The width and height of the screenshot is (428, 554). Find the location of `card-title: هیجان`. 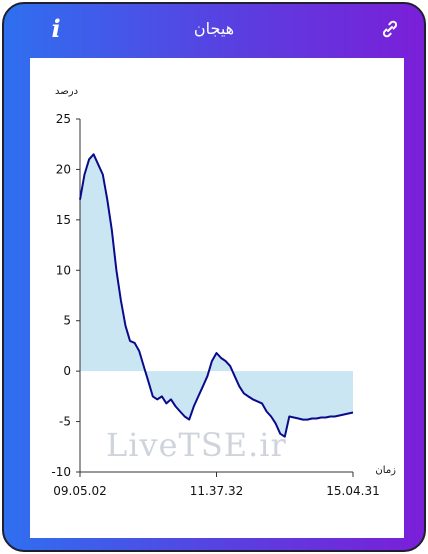

card-title: هیجان is located at coordinates (214, 28).